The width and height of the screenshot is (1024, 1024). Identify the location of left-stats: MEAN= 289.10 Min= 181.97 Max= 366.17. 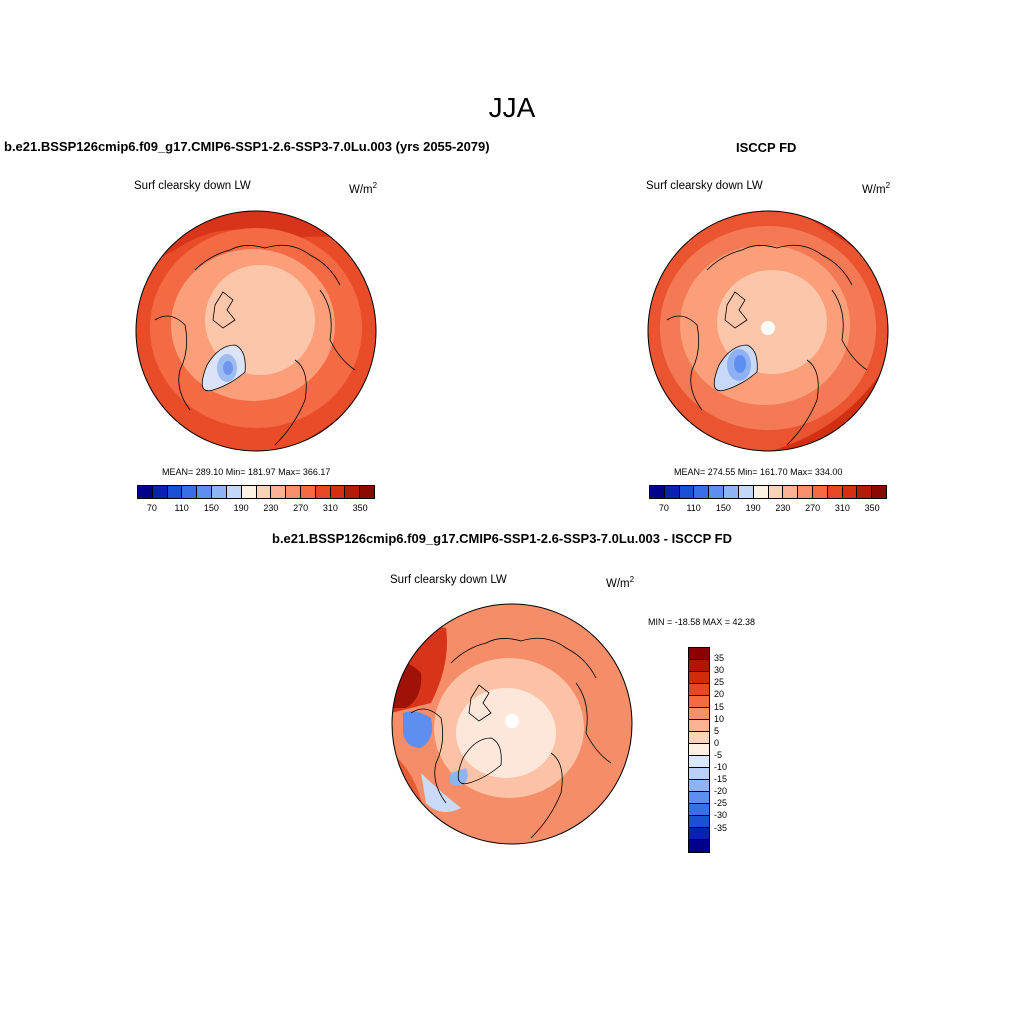
(246, 472).